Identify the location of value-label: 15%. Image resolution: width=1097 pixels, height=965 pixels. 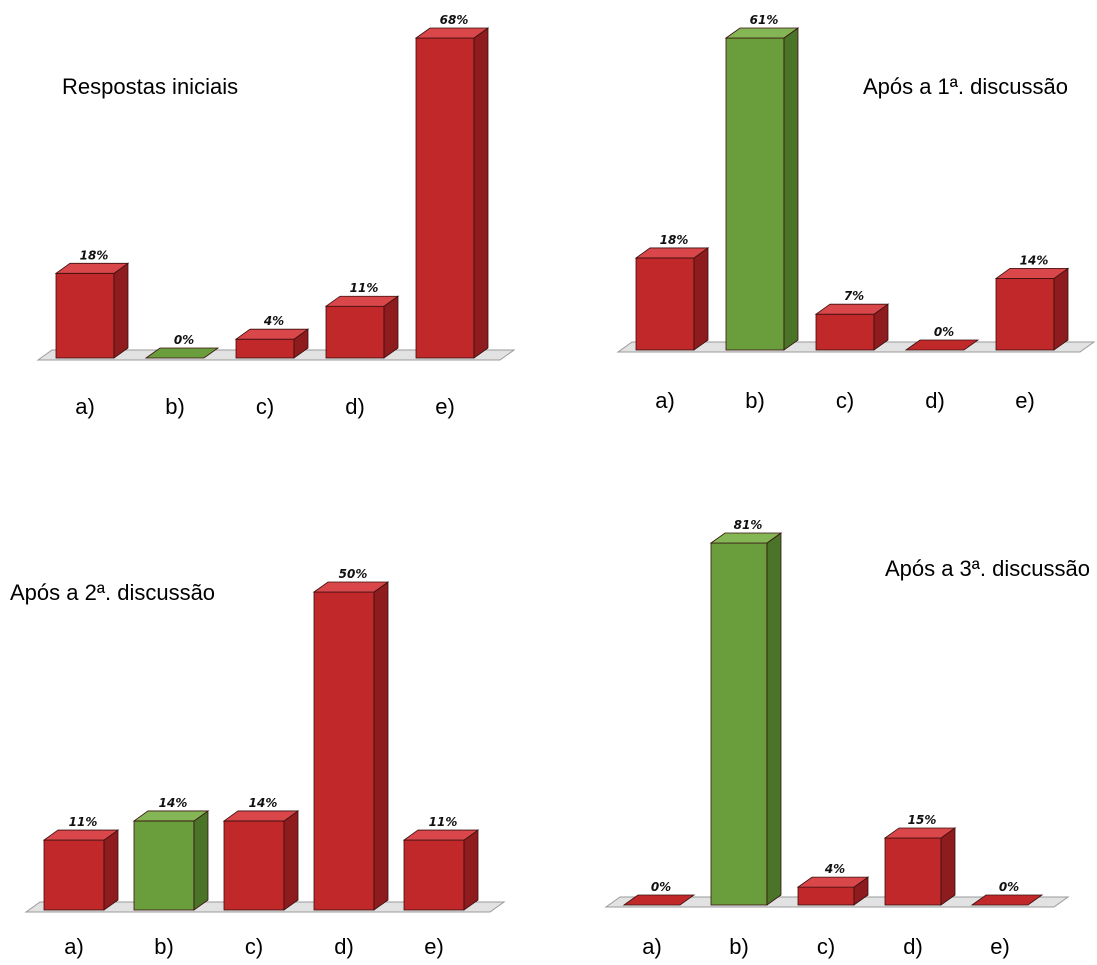
(922, 820).